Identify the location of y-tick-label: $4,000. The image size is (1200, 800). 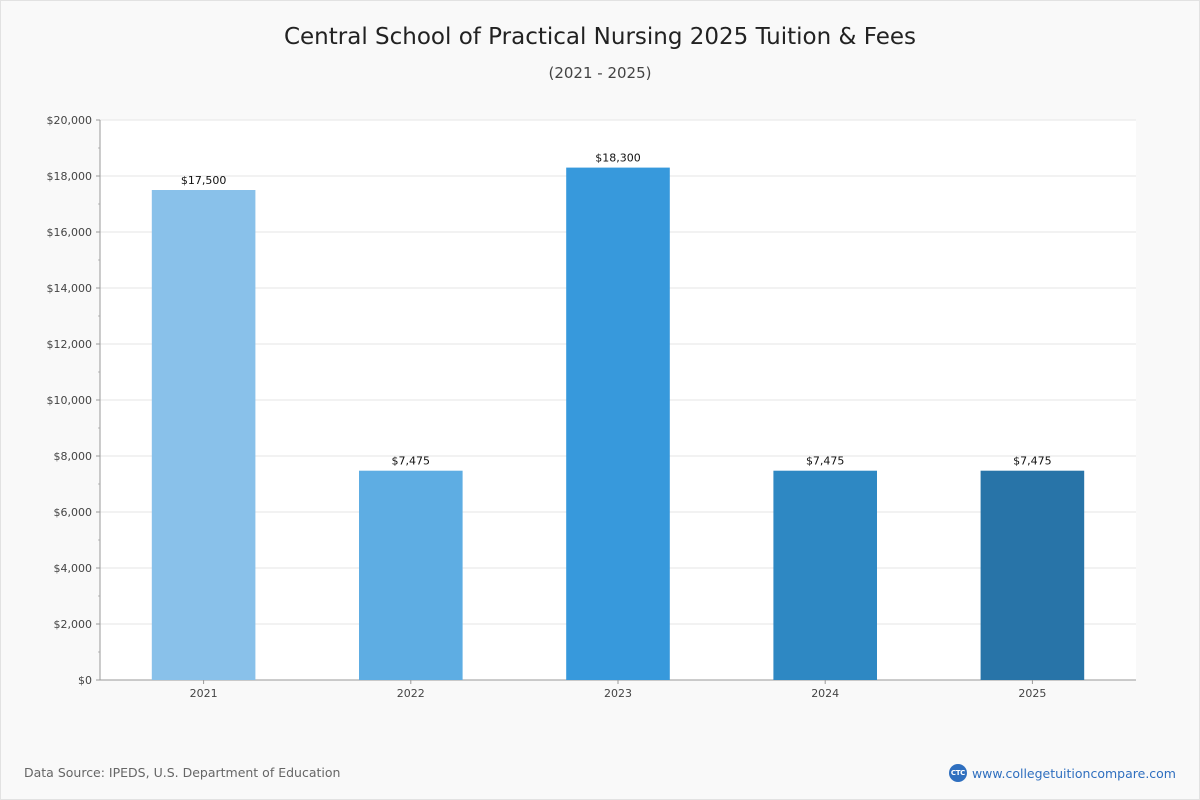
(73, 568).